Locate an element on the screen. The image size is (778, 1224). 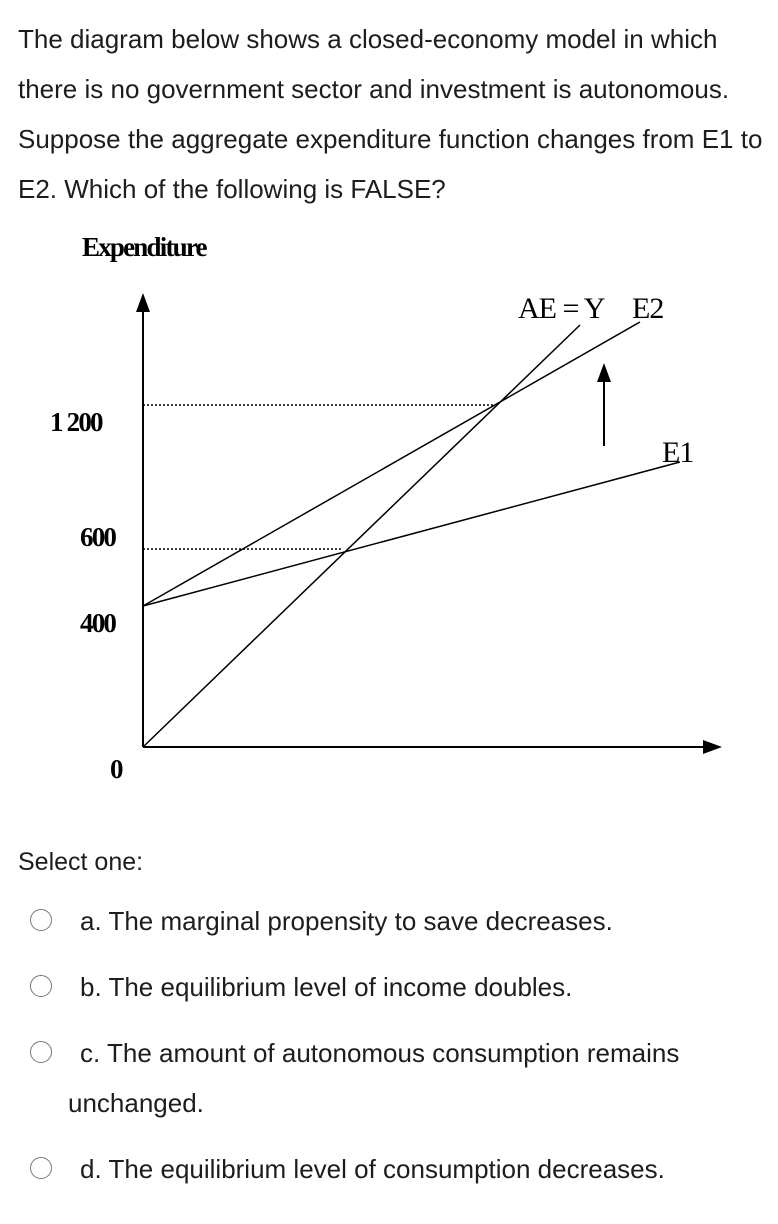
option-b-text: The equilibrium level of income doubles. is located at coordinates (340, 987).